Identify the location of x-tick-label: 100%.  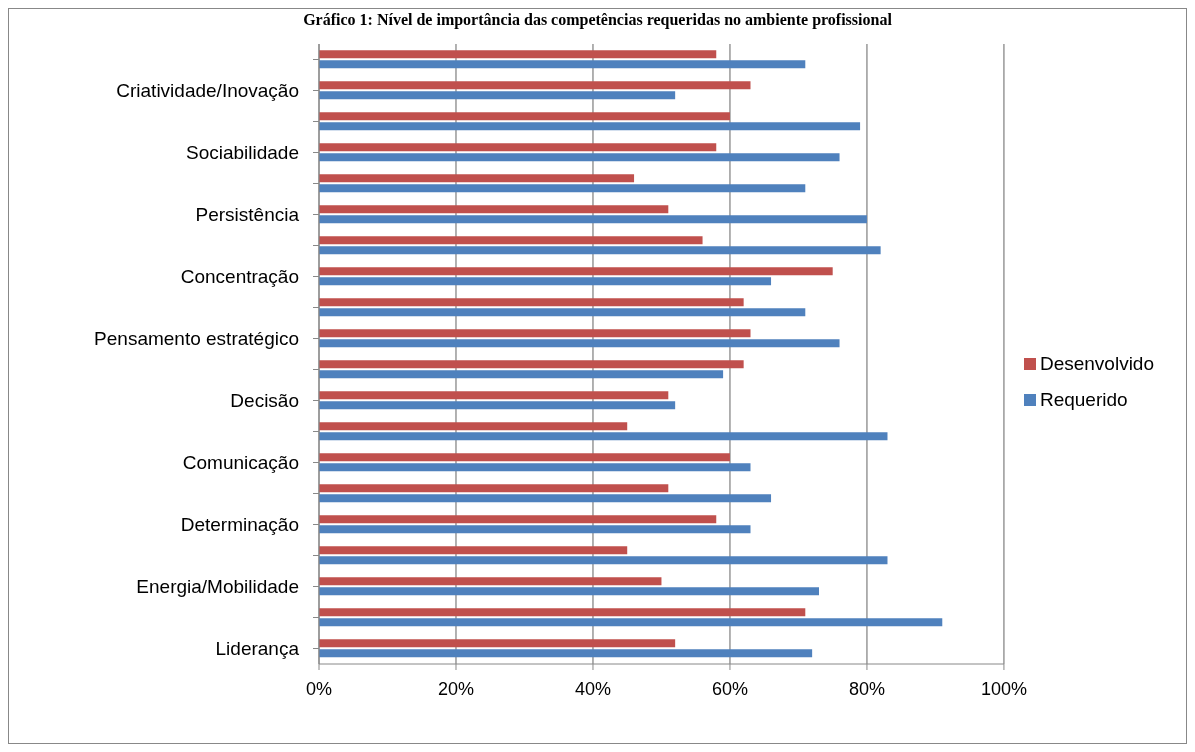
(1003, 688).